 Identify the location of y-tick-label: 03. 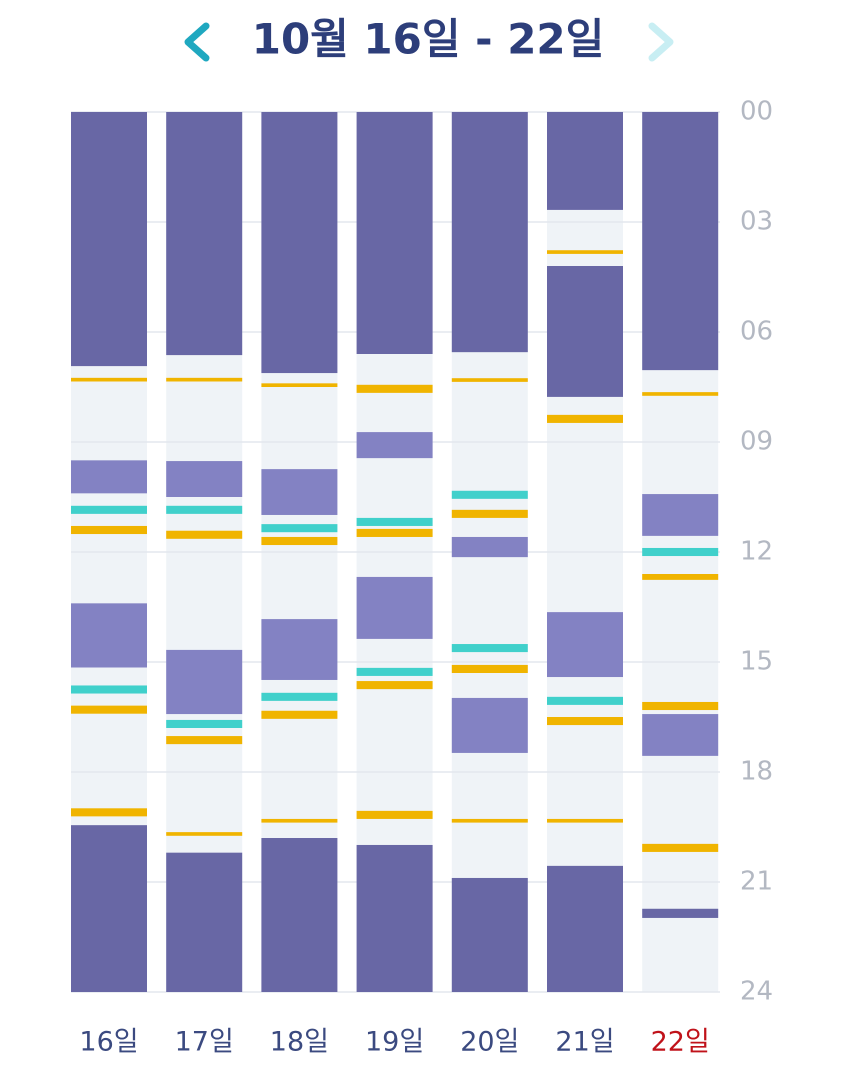
(756, 222).